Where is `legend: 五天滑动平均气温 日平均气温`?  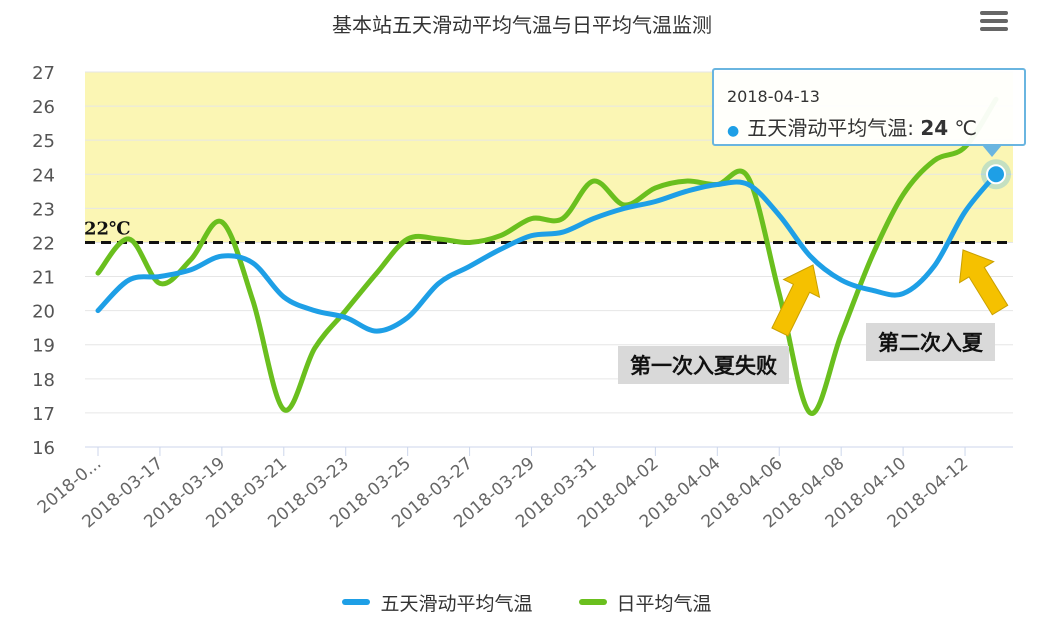
legend: 五天滑动平均气温 日平均气温 is located at coordinates (527, 602).